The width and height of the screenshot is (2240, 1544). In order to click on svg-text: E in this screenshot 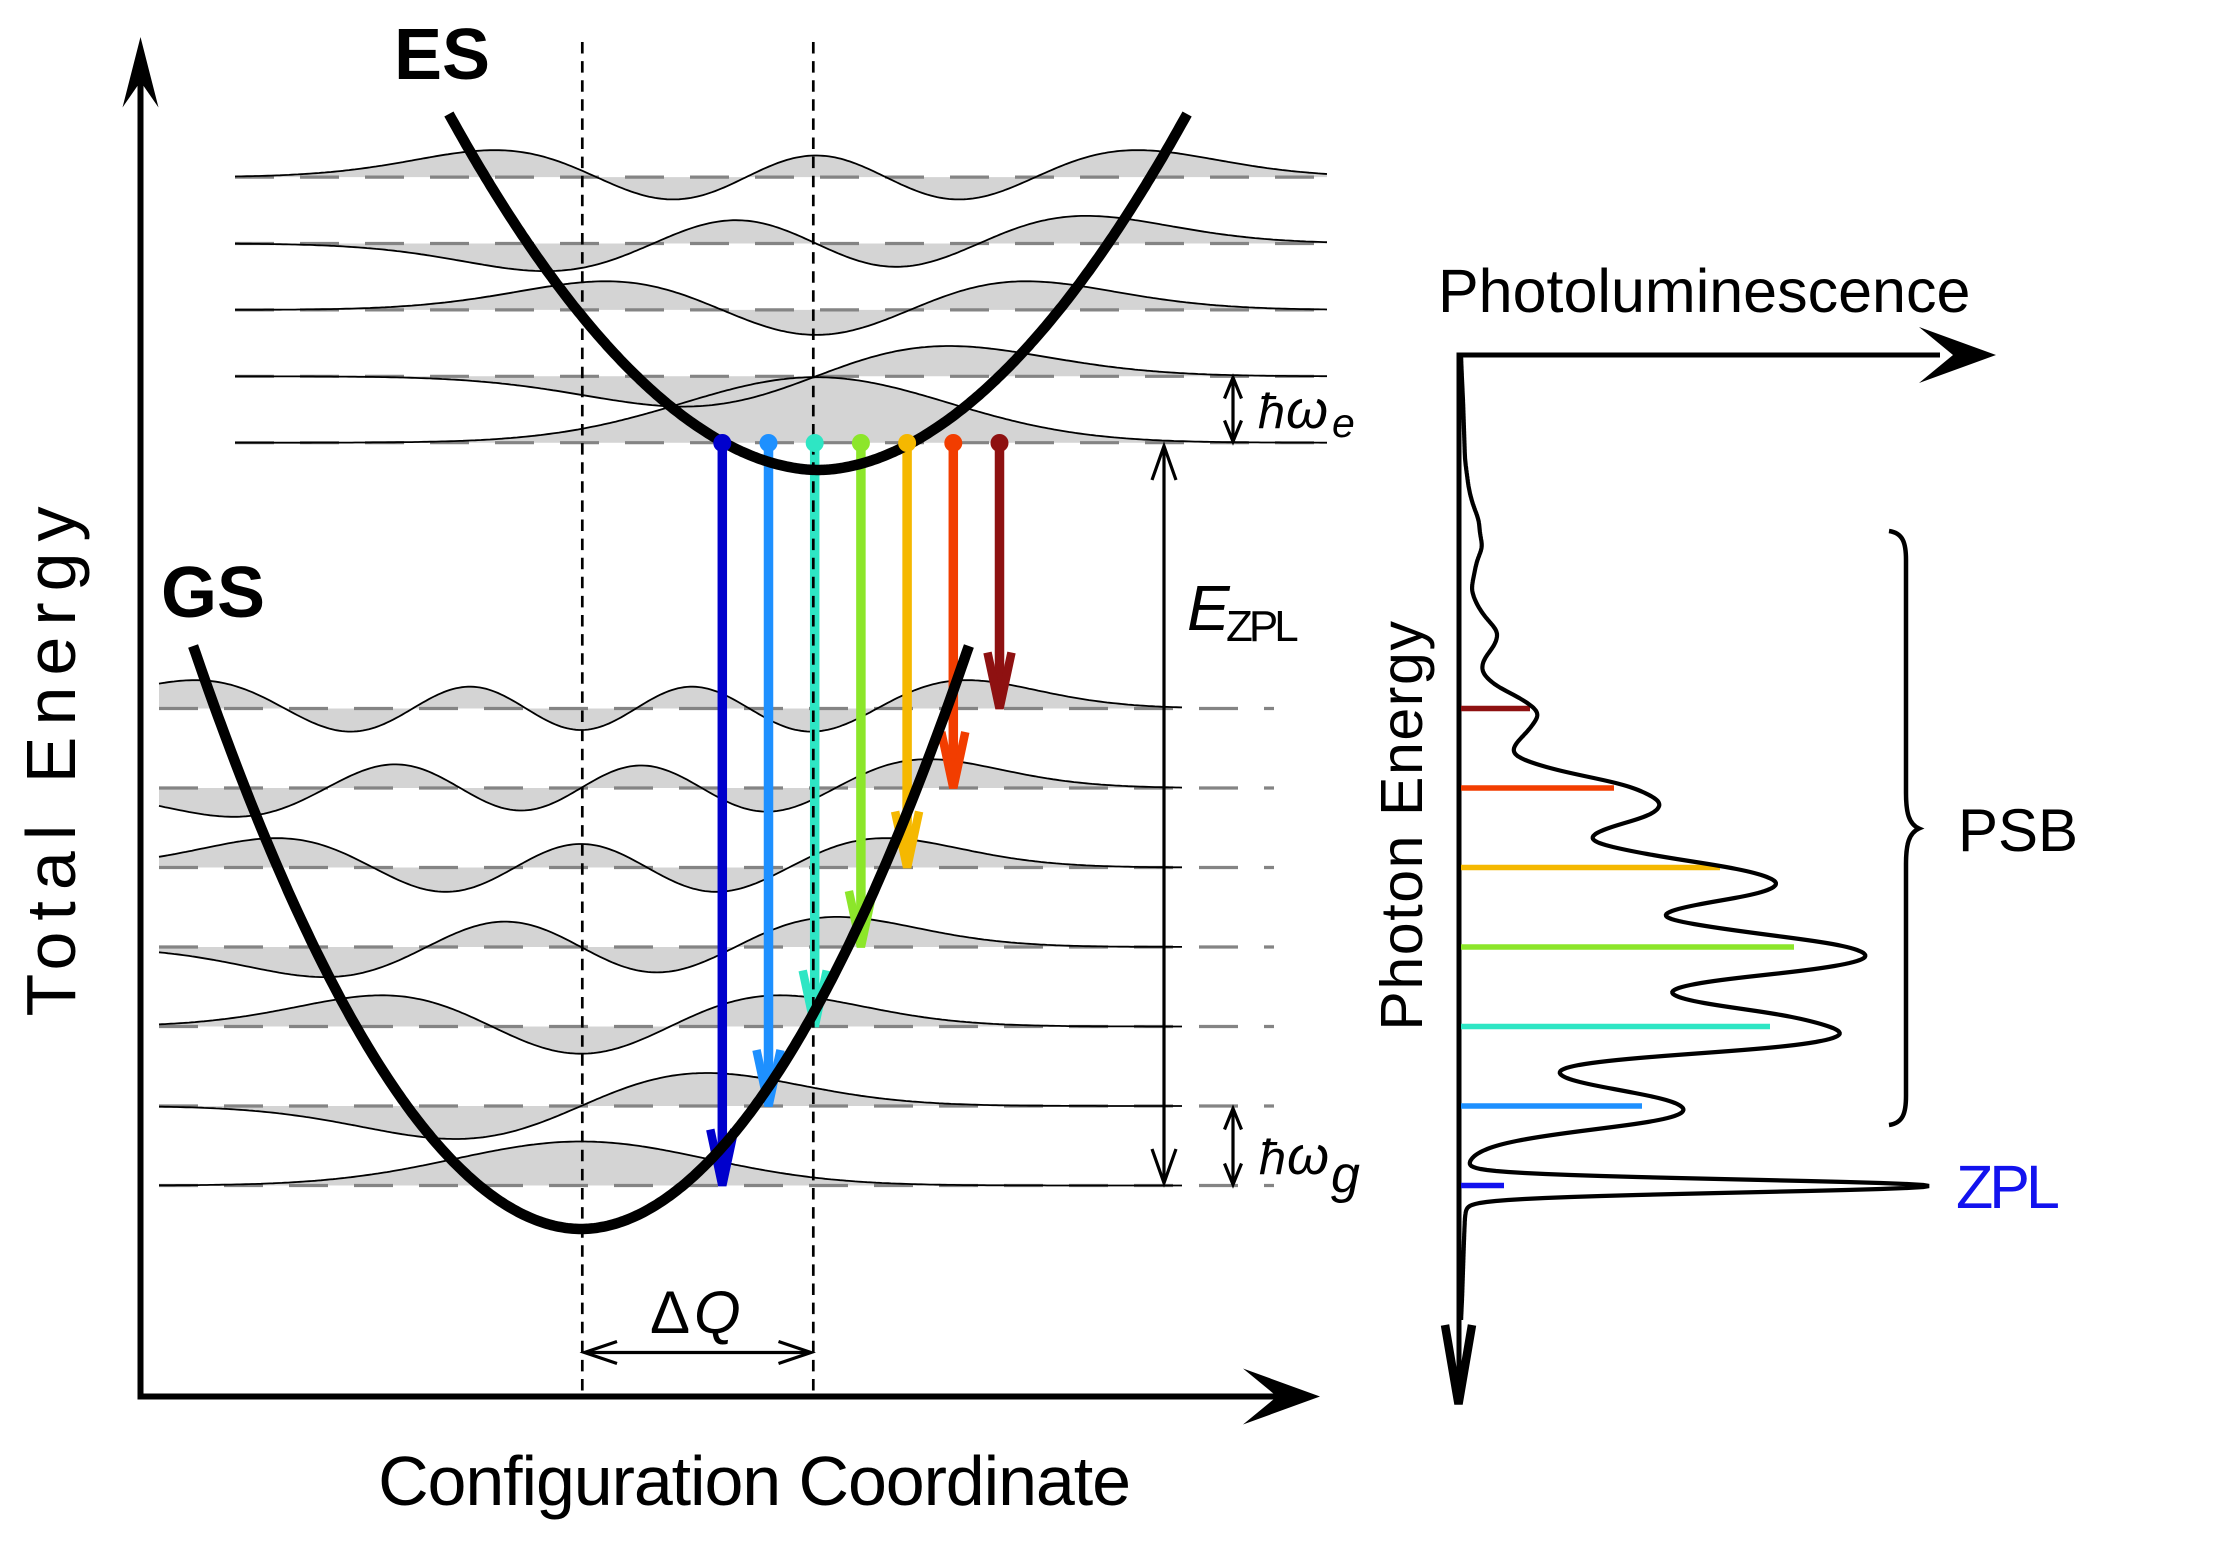, I will do `click(1209, 608)`.